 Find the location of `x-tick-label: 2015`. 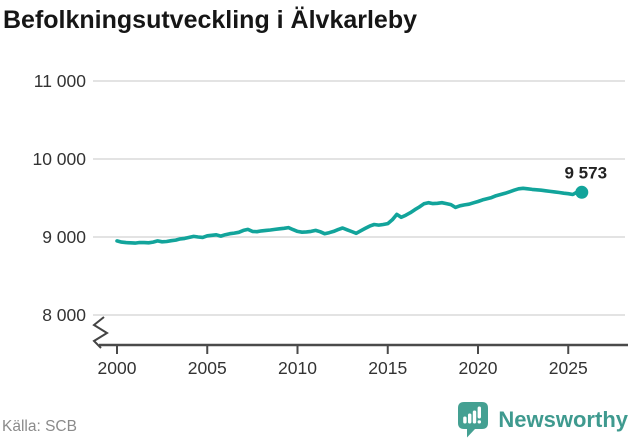

x-tick-label: 2015 is located at coordinates (387, 368).